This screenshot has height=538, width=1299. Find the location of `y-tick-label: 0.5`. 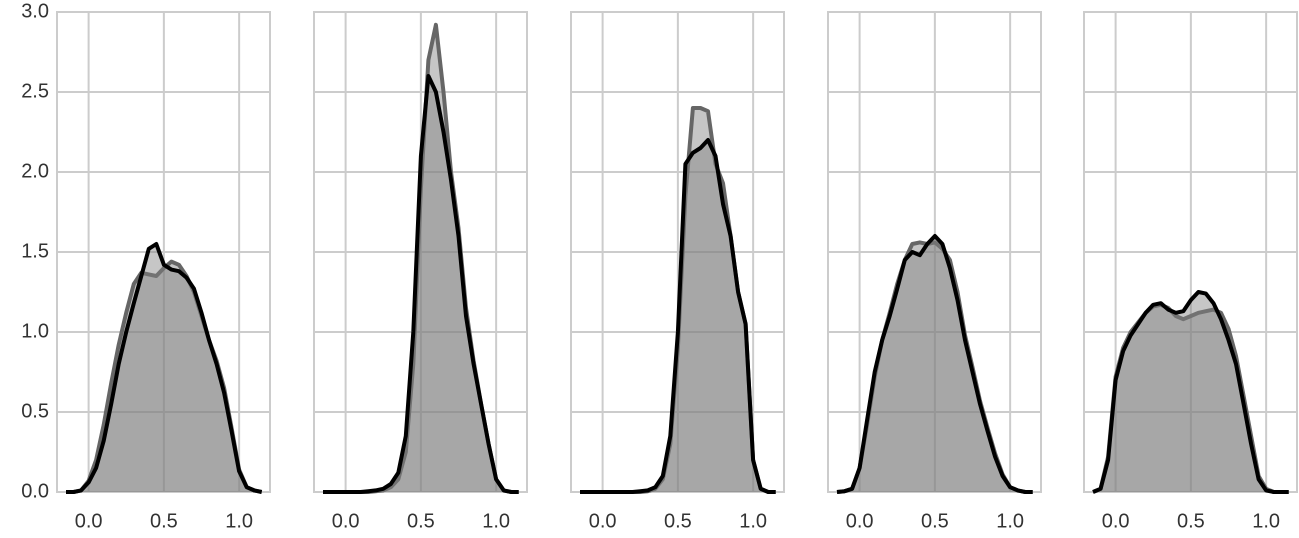

y-tick-label: 0.5 is located at coordinates (35, 411).